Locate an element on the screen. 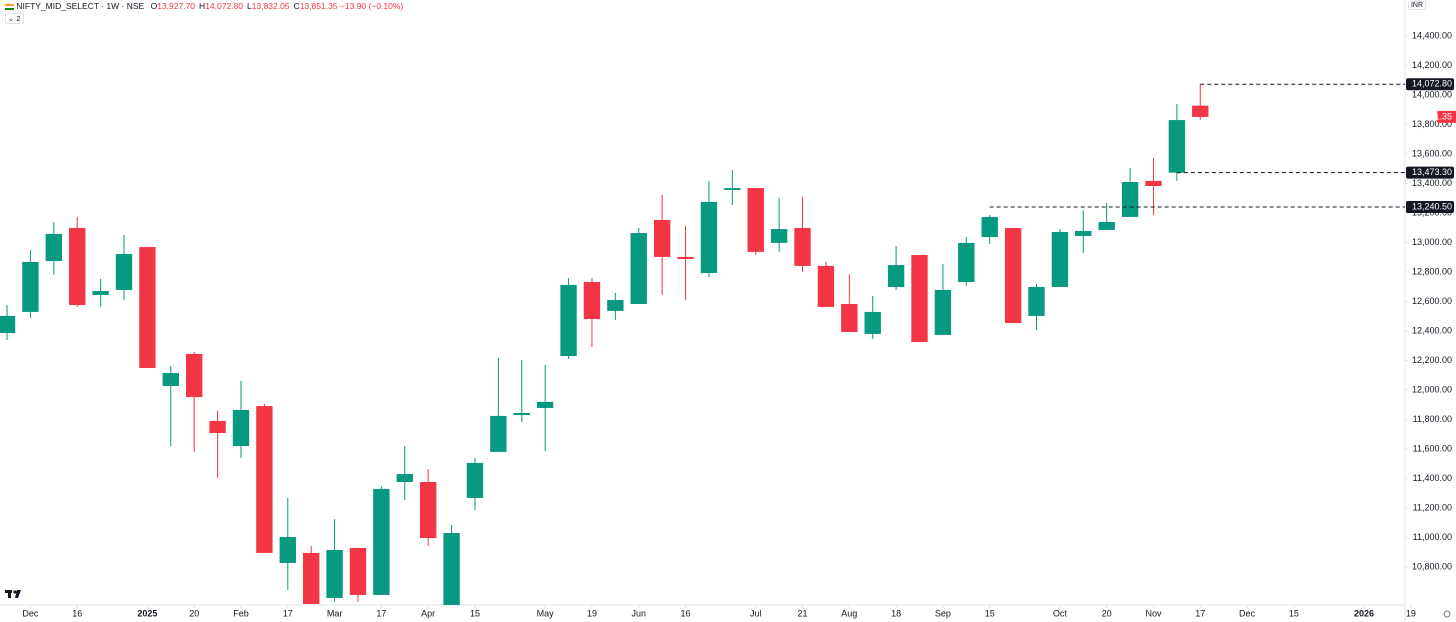  ohlc-key: O is located at coordinates (154, 6).